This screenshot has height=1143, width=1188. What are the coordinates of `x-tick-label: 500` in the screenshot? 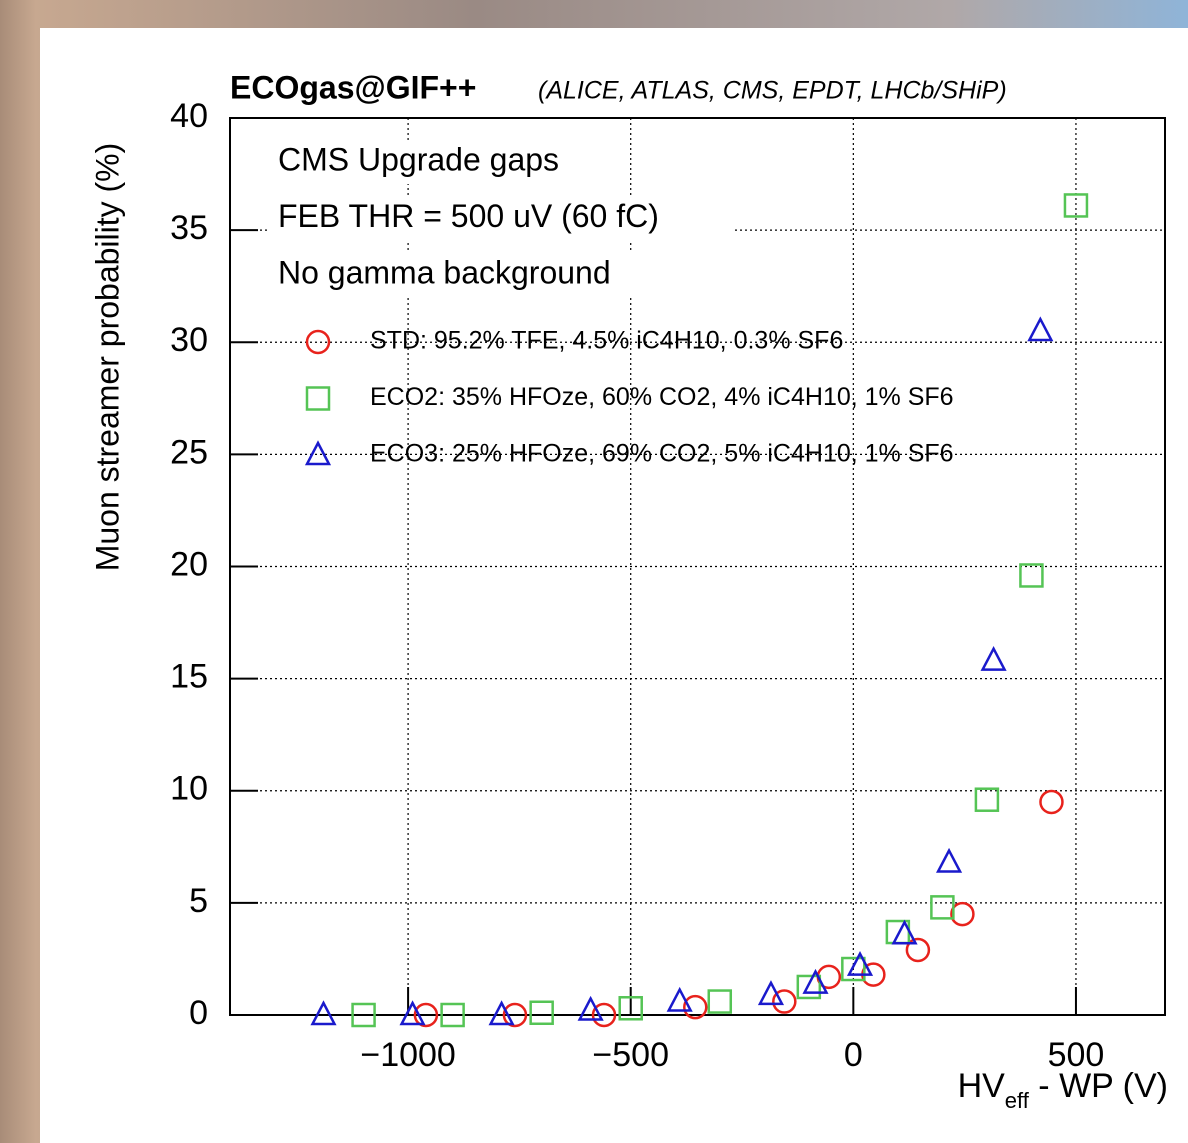 It's located at (1076, 1055).